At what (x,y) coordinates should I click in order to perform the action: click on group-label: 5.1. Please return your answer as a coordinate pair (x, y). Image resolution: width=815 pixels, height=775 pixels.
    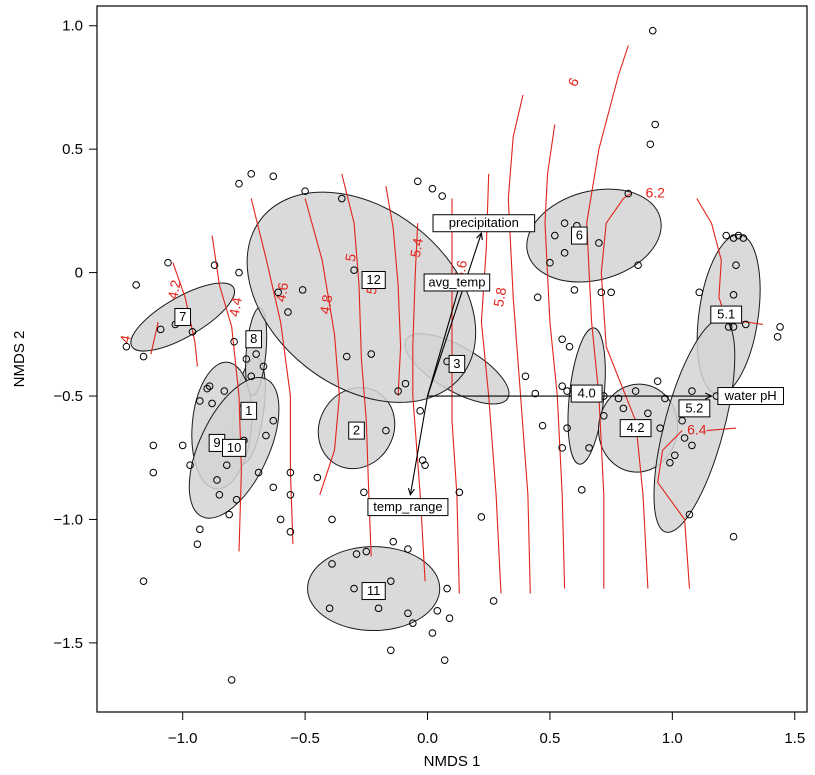
    Looking at the image, I should click on (726, 314).